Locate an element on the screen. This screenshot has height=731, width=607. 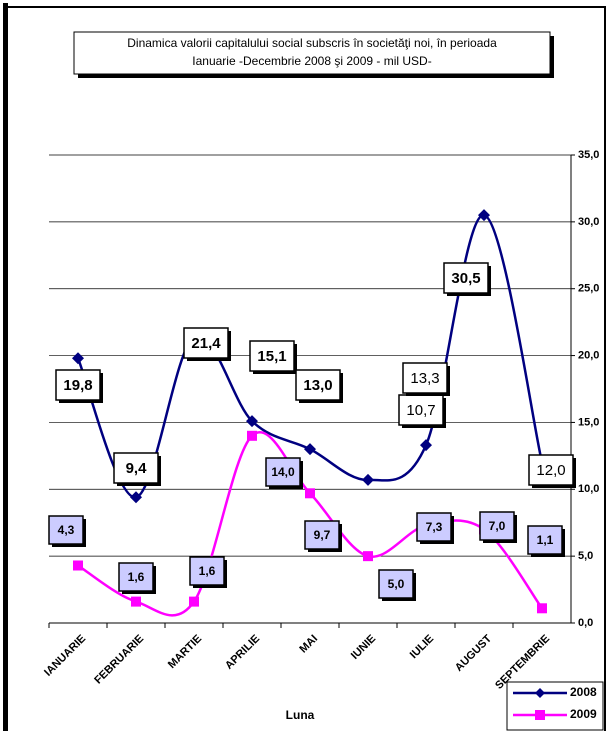
data-label: 15,1 is located at coordinates (271, 356).